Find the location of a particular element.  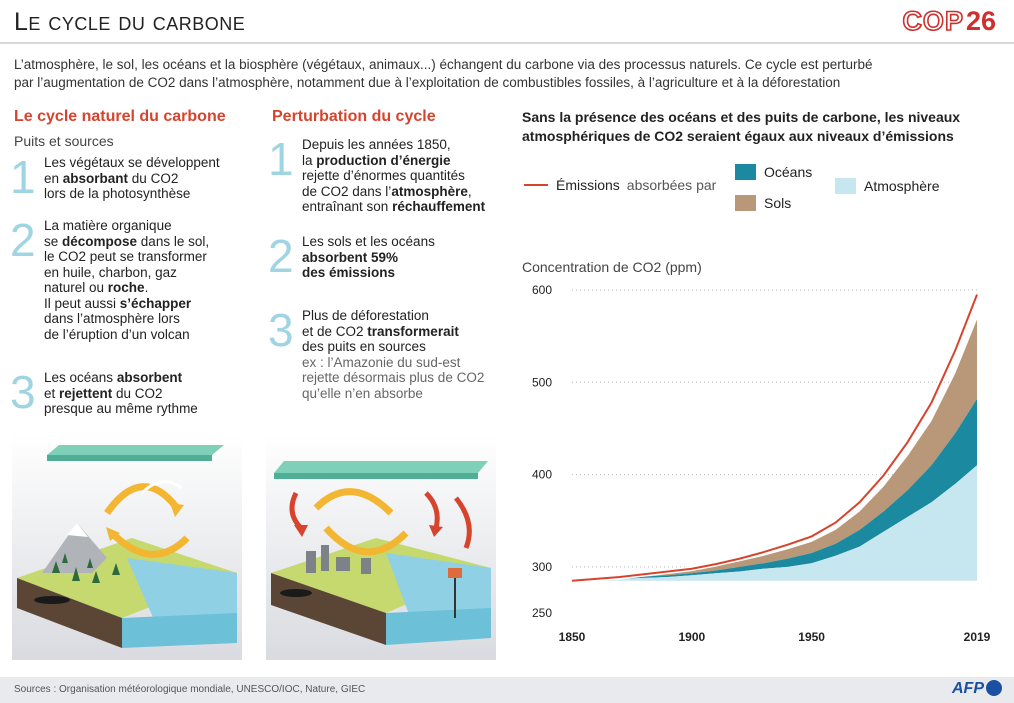

afp-logo-dot is located at coordinates (994, 688).